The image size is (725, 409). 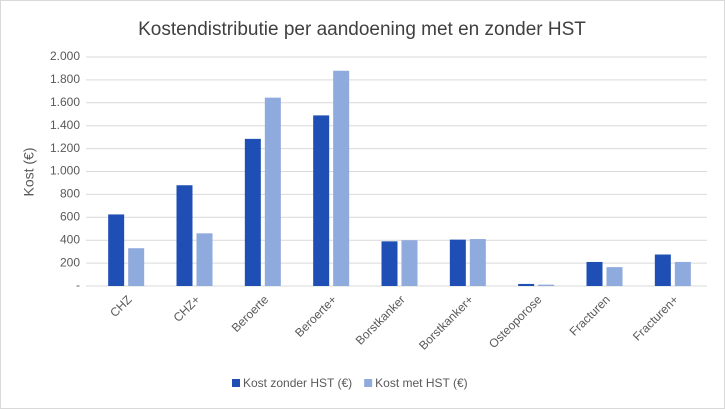 I want to click on y-tick-label: 1.000, so click(x=65, y=171).